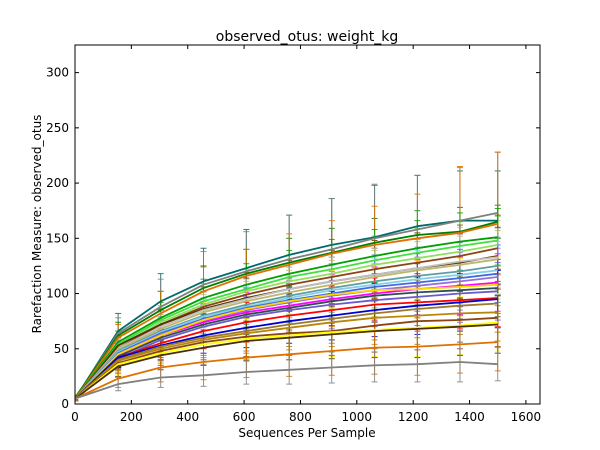 The width and height of the screenshot is (600, 450). What do you see at coordinates (57, 294) in the screenshot?
I see `y-tick-label: 100` at bounding box center [57, 294].